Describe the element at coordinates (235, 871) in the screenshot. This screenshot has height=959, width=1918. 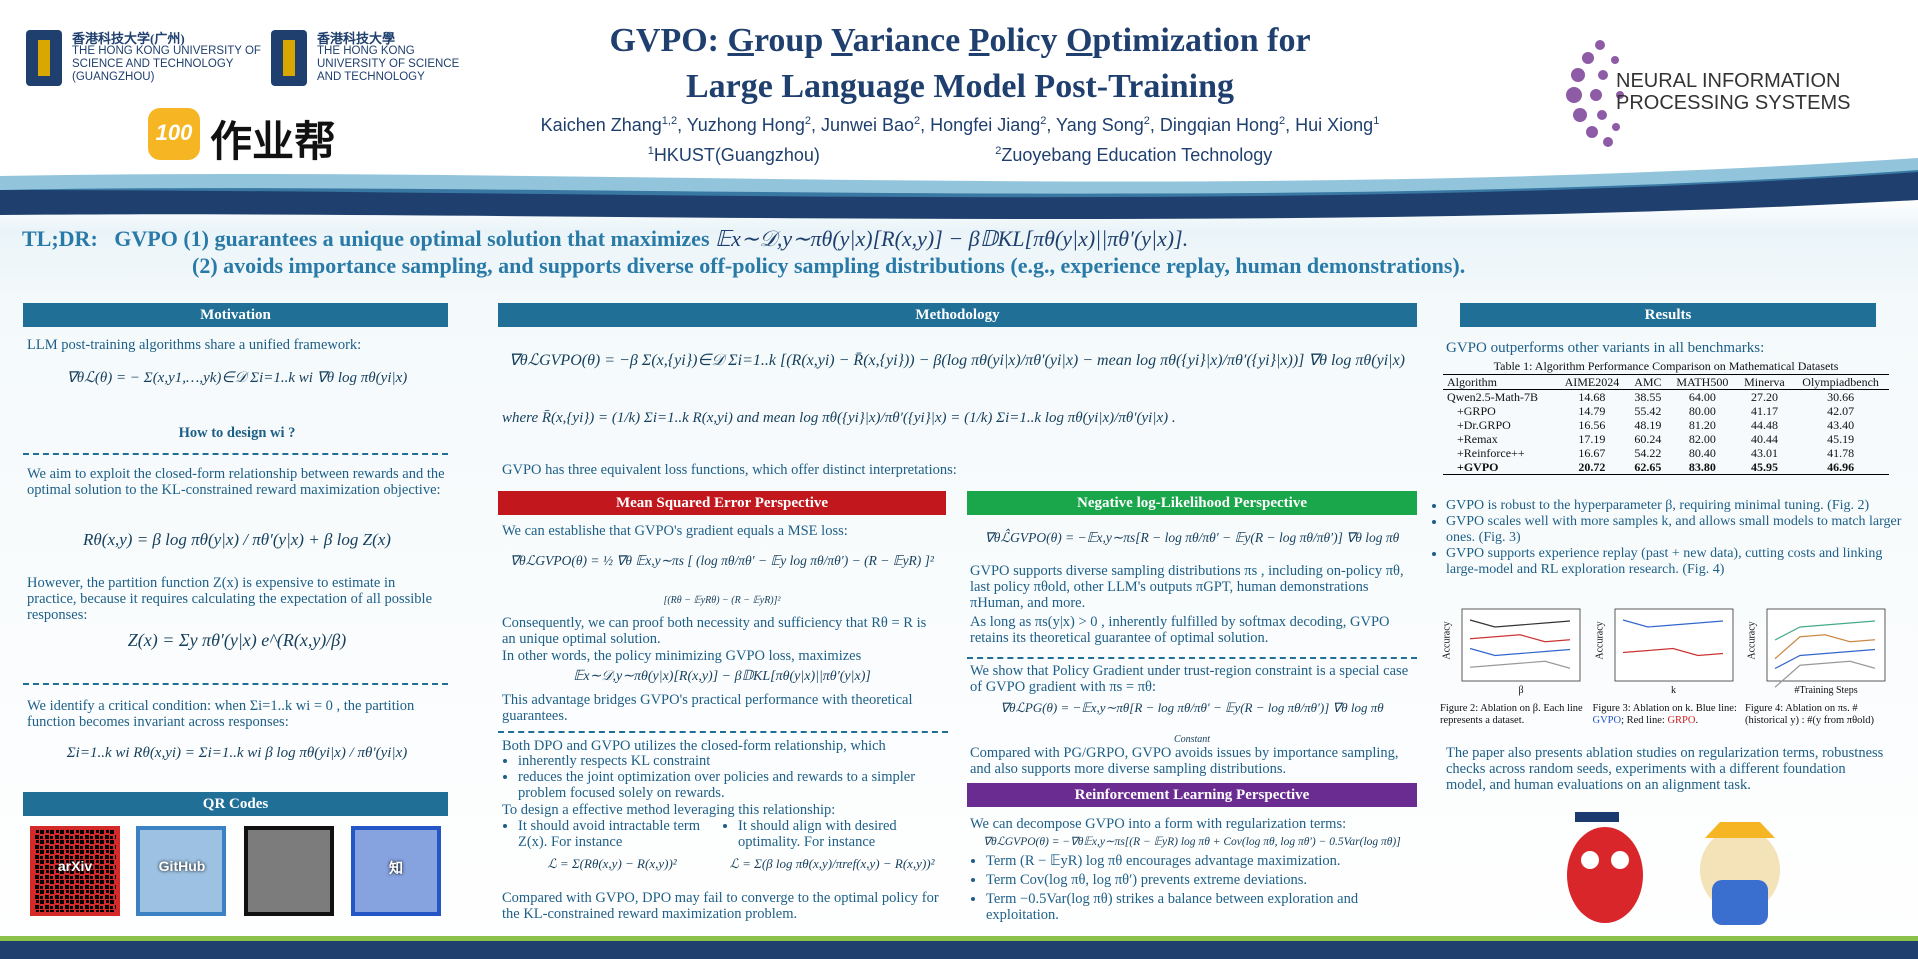
I see `qr-codes` at that location.